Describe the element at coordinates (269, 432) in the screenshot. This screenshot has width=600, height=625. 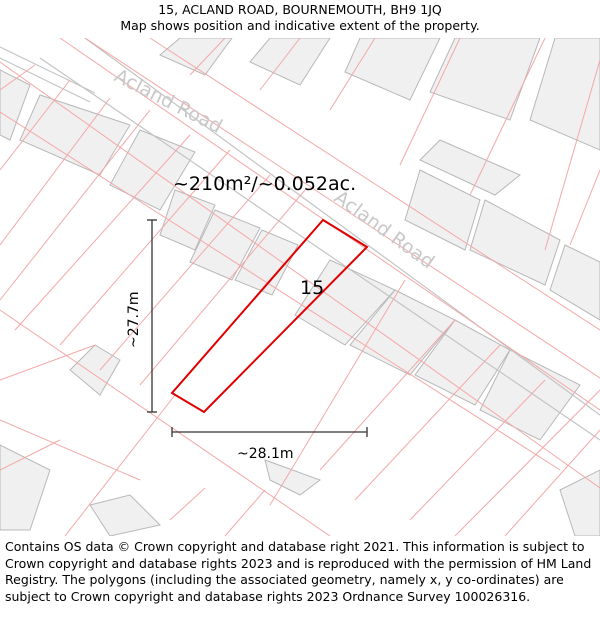
I see `width-dimension-line` at that location.